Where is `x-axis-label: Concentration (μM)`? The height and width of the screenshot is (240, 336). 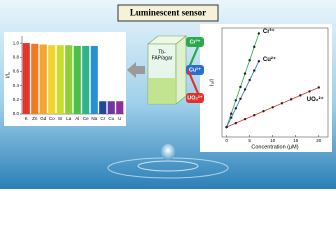 x-axis-label: Concentration (μM) is located at coordinates (274, 147).